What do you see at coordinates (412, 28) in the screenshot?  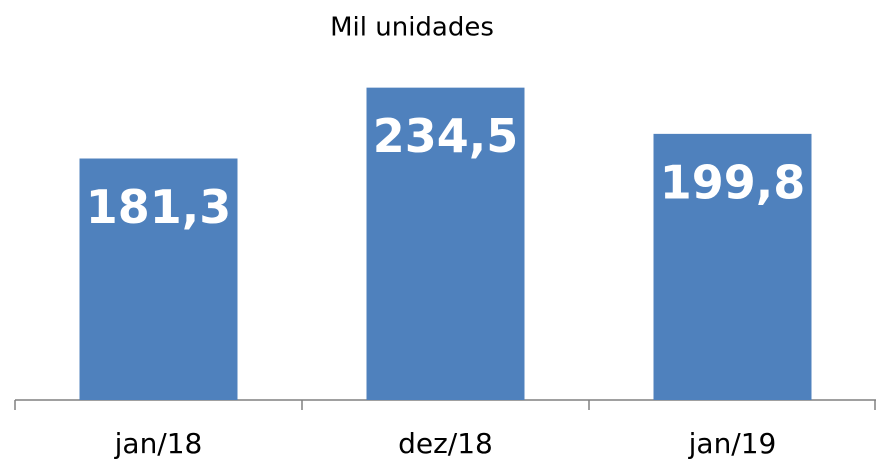 I see `chart-title: Mil unidades` at bounding box center [412, 28].